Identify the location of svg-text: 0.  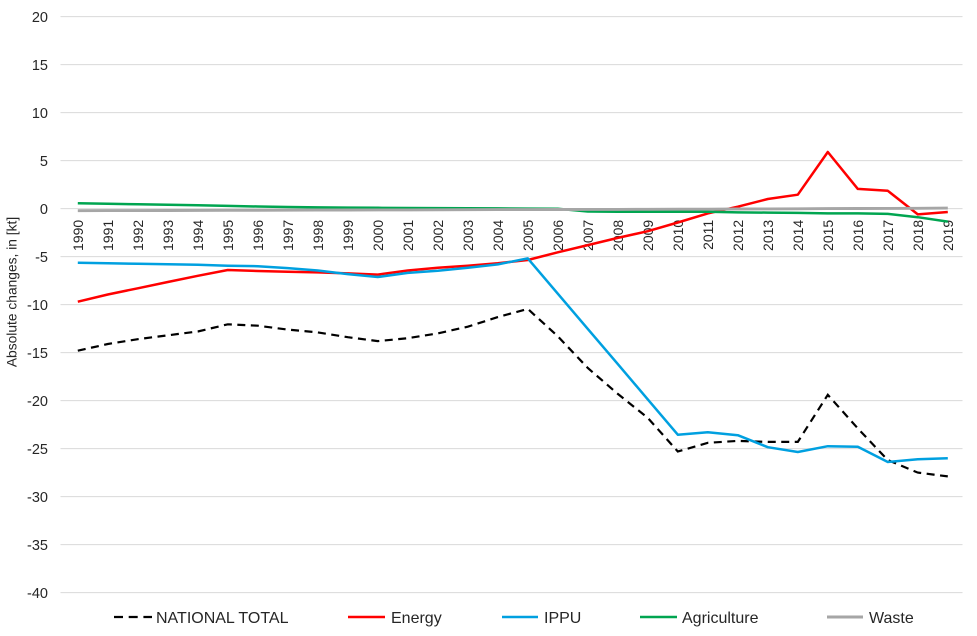
(44, 210).